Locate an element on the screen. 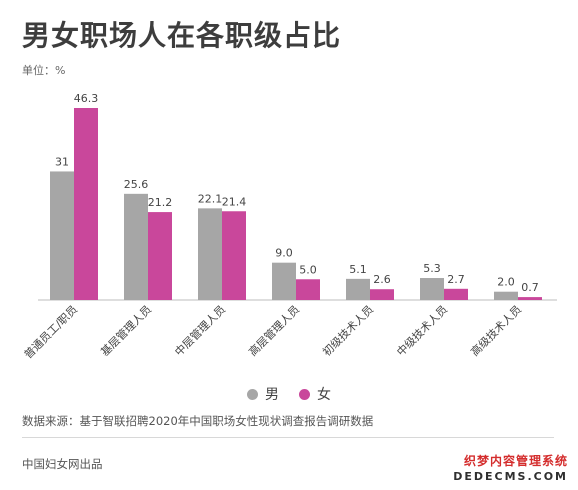  category-label-2: 中层管理人员 is located at coordinates (200, 330).